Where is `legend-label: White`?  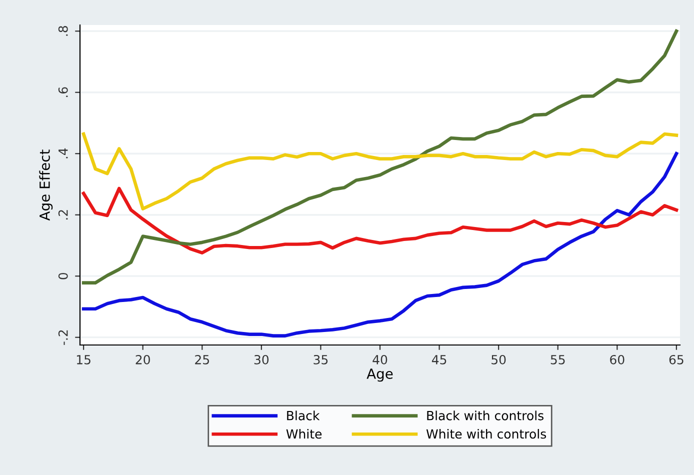 legend-label: White is located at coordinates (304, 434).